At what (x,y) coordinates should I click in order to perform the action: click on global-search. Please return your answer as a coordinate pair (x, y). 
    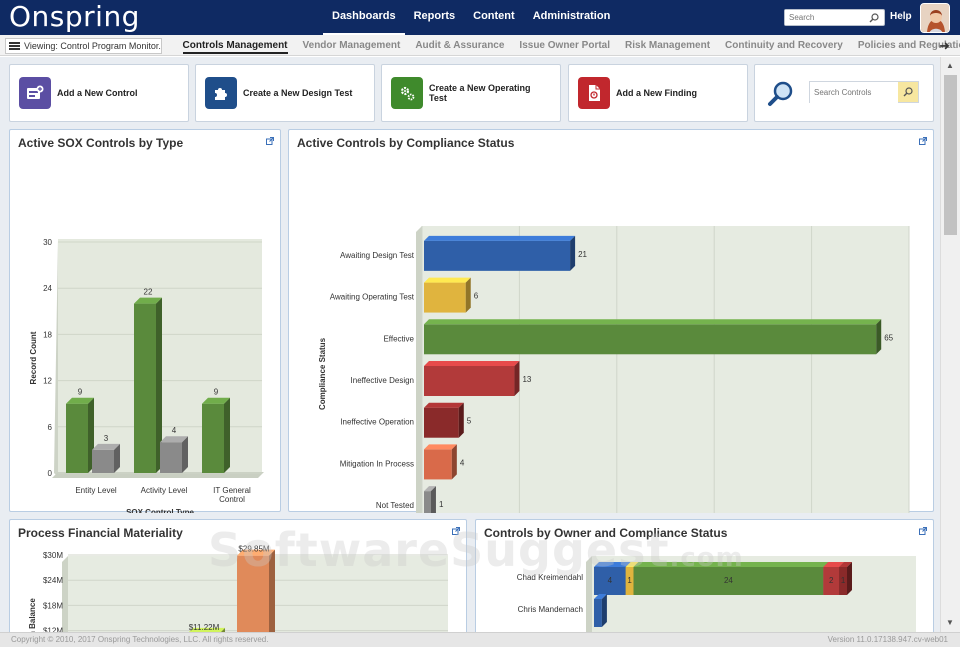
    Looking at the image, I should click on (834, 17).